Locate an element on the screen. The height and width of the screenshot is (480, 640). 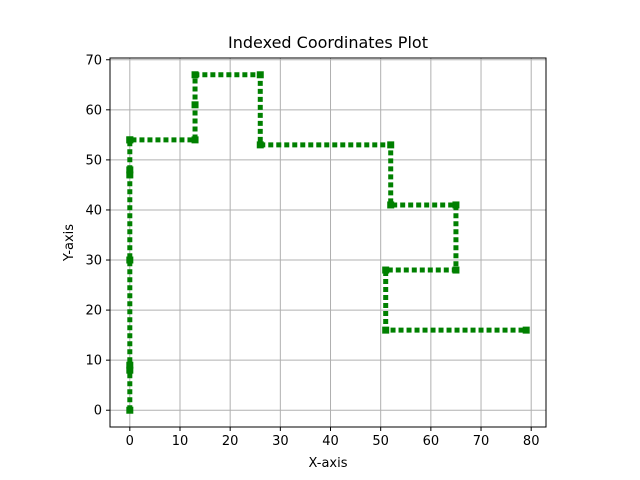
x-tick-label: 60 is located at coordinates (431, 441).